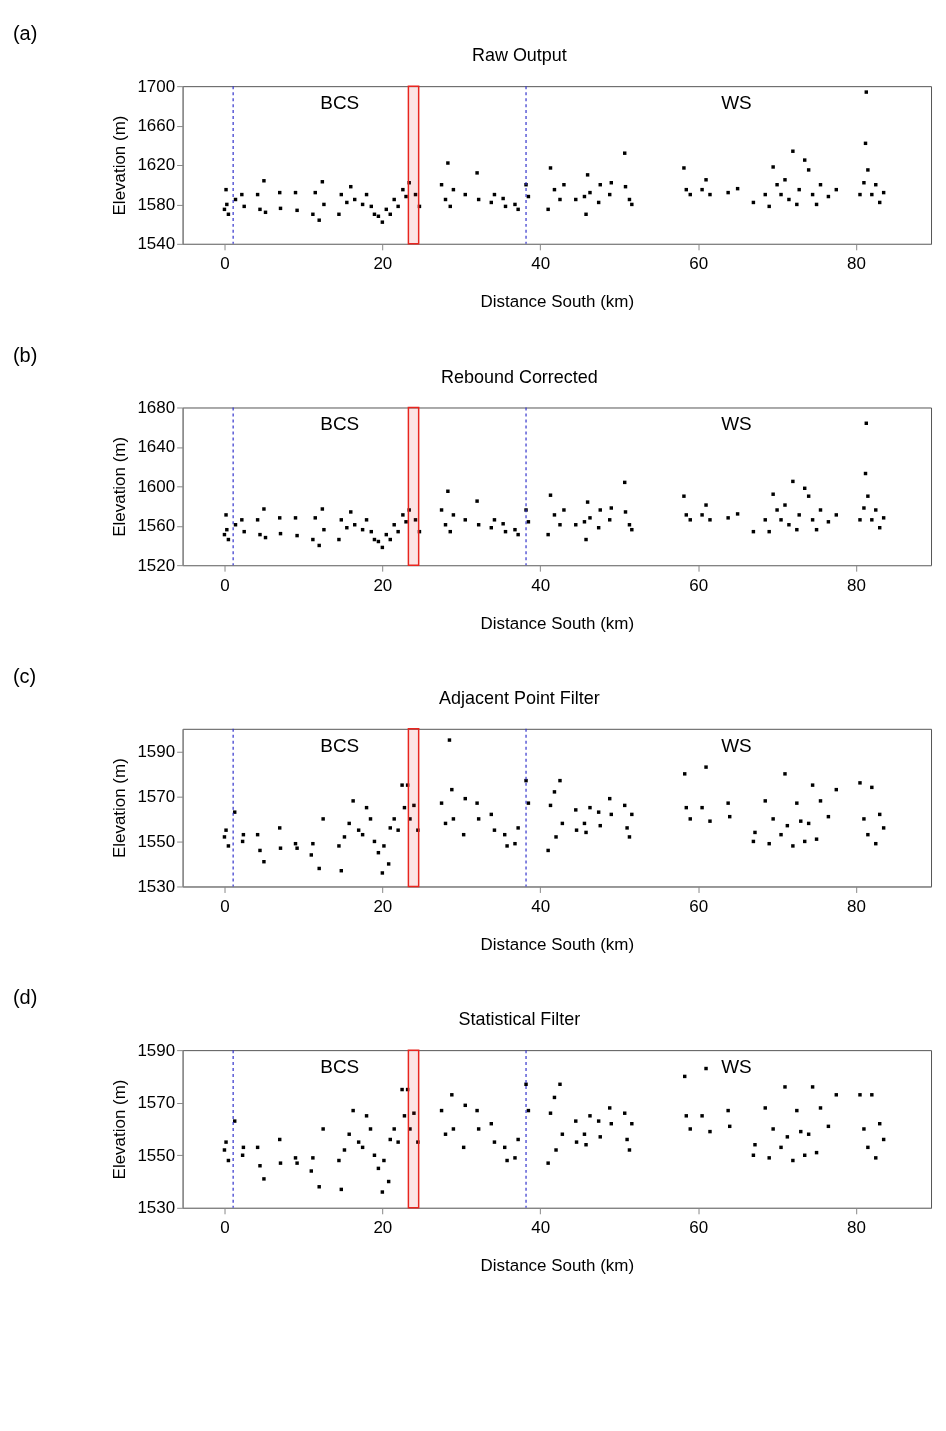 The height and width of the screenshot is (1431, 946). What do you see at coordinates (156, 565) in the screenshot?
I see `y-tick-label: 1520` at bounding box center [156, 565].